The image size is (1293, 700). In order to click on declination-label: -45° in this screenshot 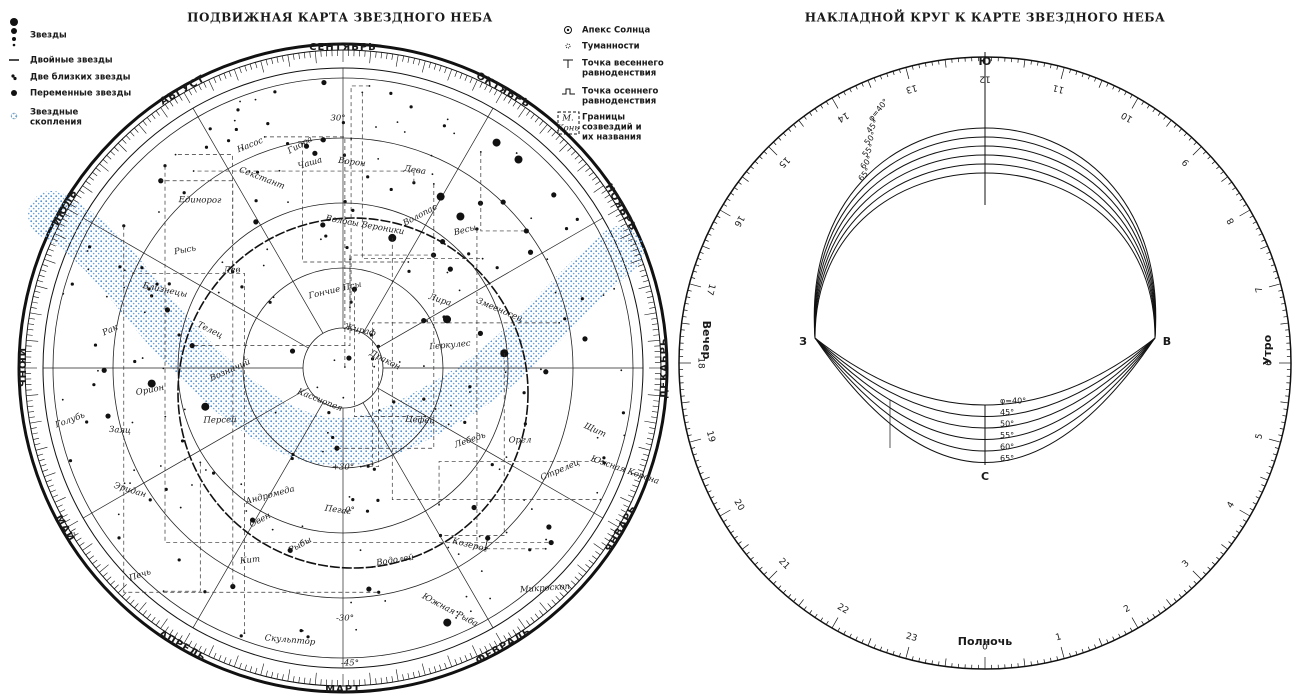, I will do `click(350, 664)`.